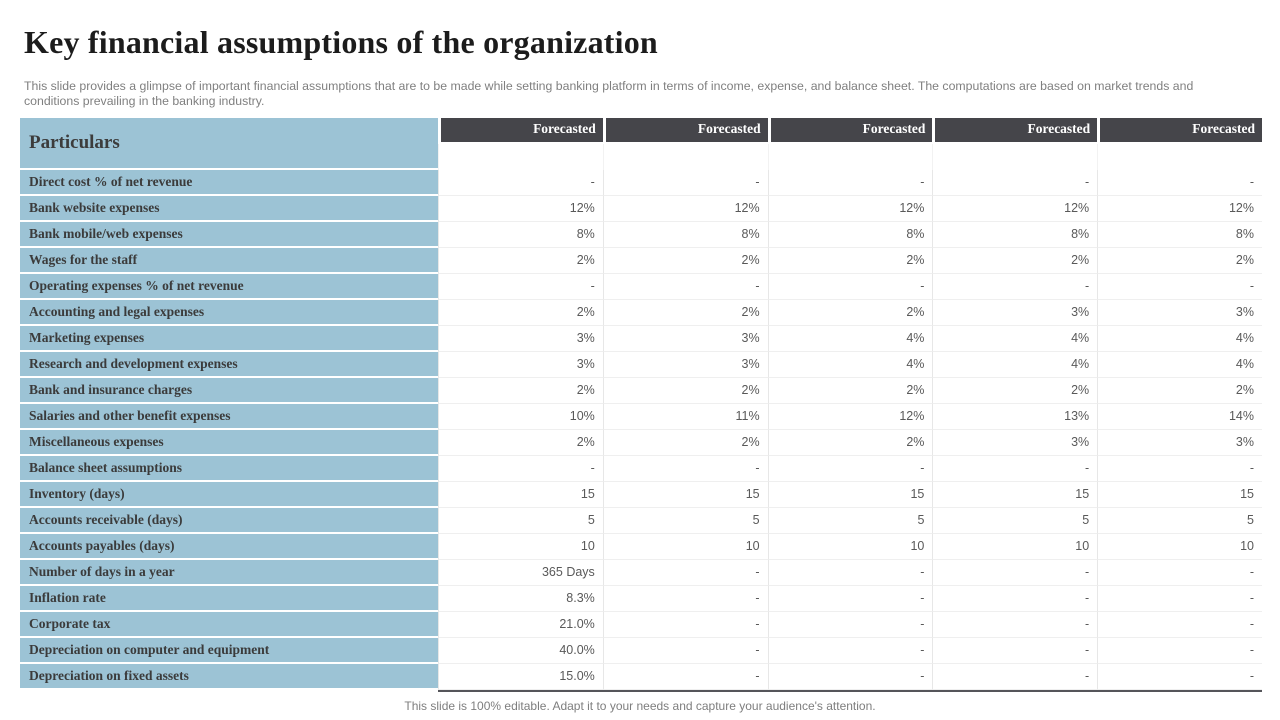 Image resolution: width=1280 pixels, height=720 pixels. I want to click on row-label: Accounts receivable (days), so click(229, 521).